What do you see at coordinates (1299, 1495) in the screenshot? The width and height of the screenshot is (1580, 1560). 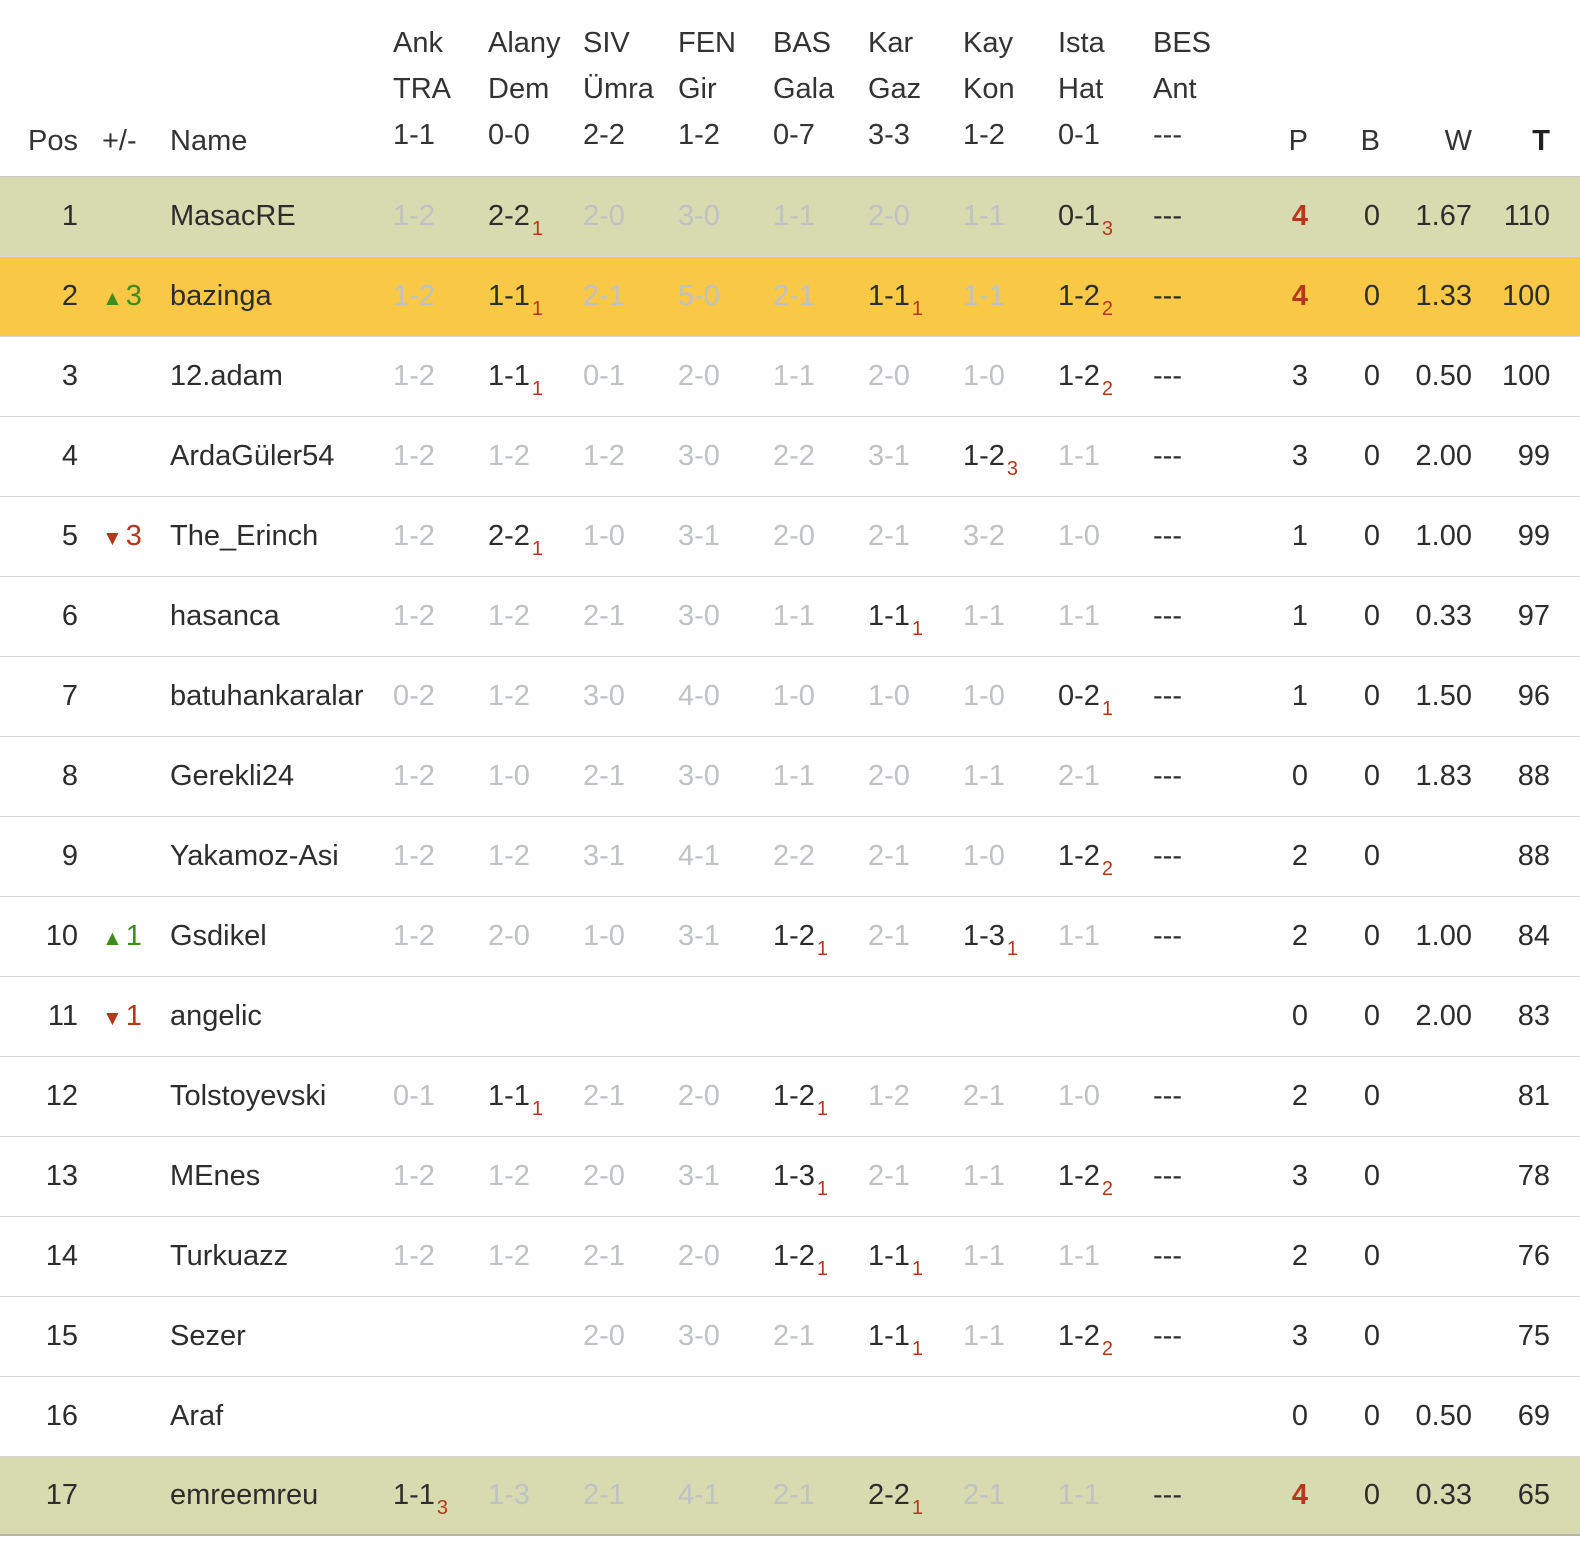 I see `points-cell: 4` at bounding box center [1299, 1495].